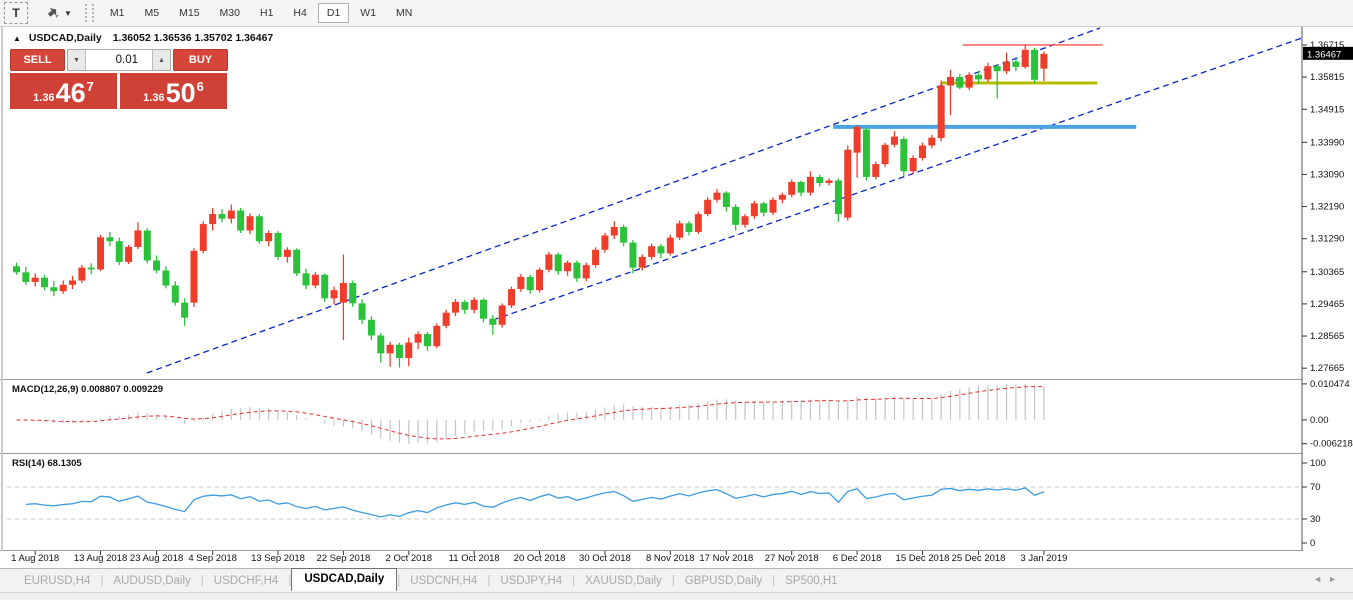 This screenshot has height=600, width=1353. What do you see at coordinates (1321, 579) in the screenshot?
I see `tab-scroll-left-icon: ◄` at bounding box center [1321, 579].